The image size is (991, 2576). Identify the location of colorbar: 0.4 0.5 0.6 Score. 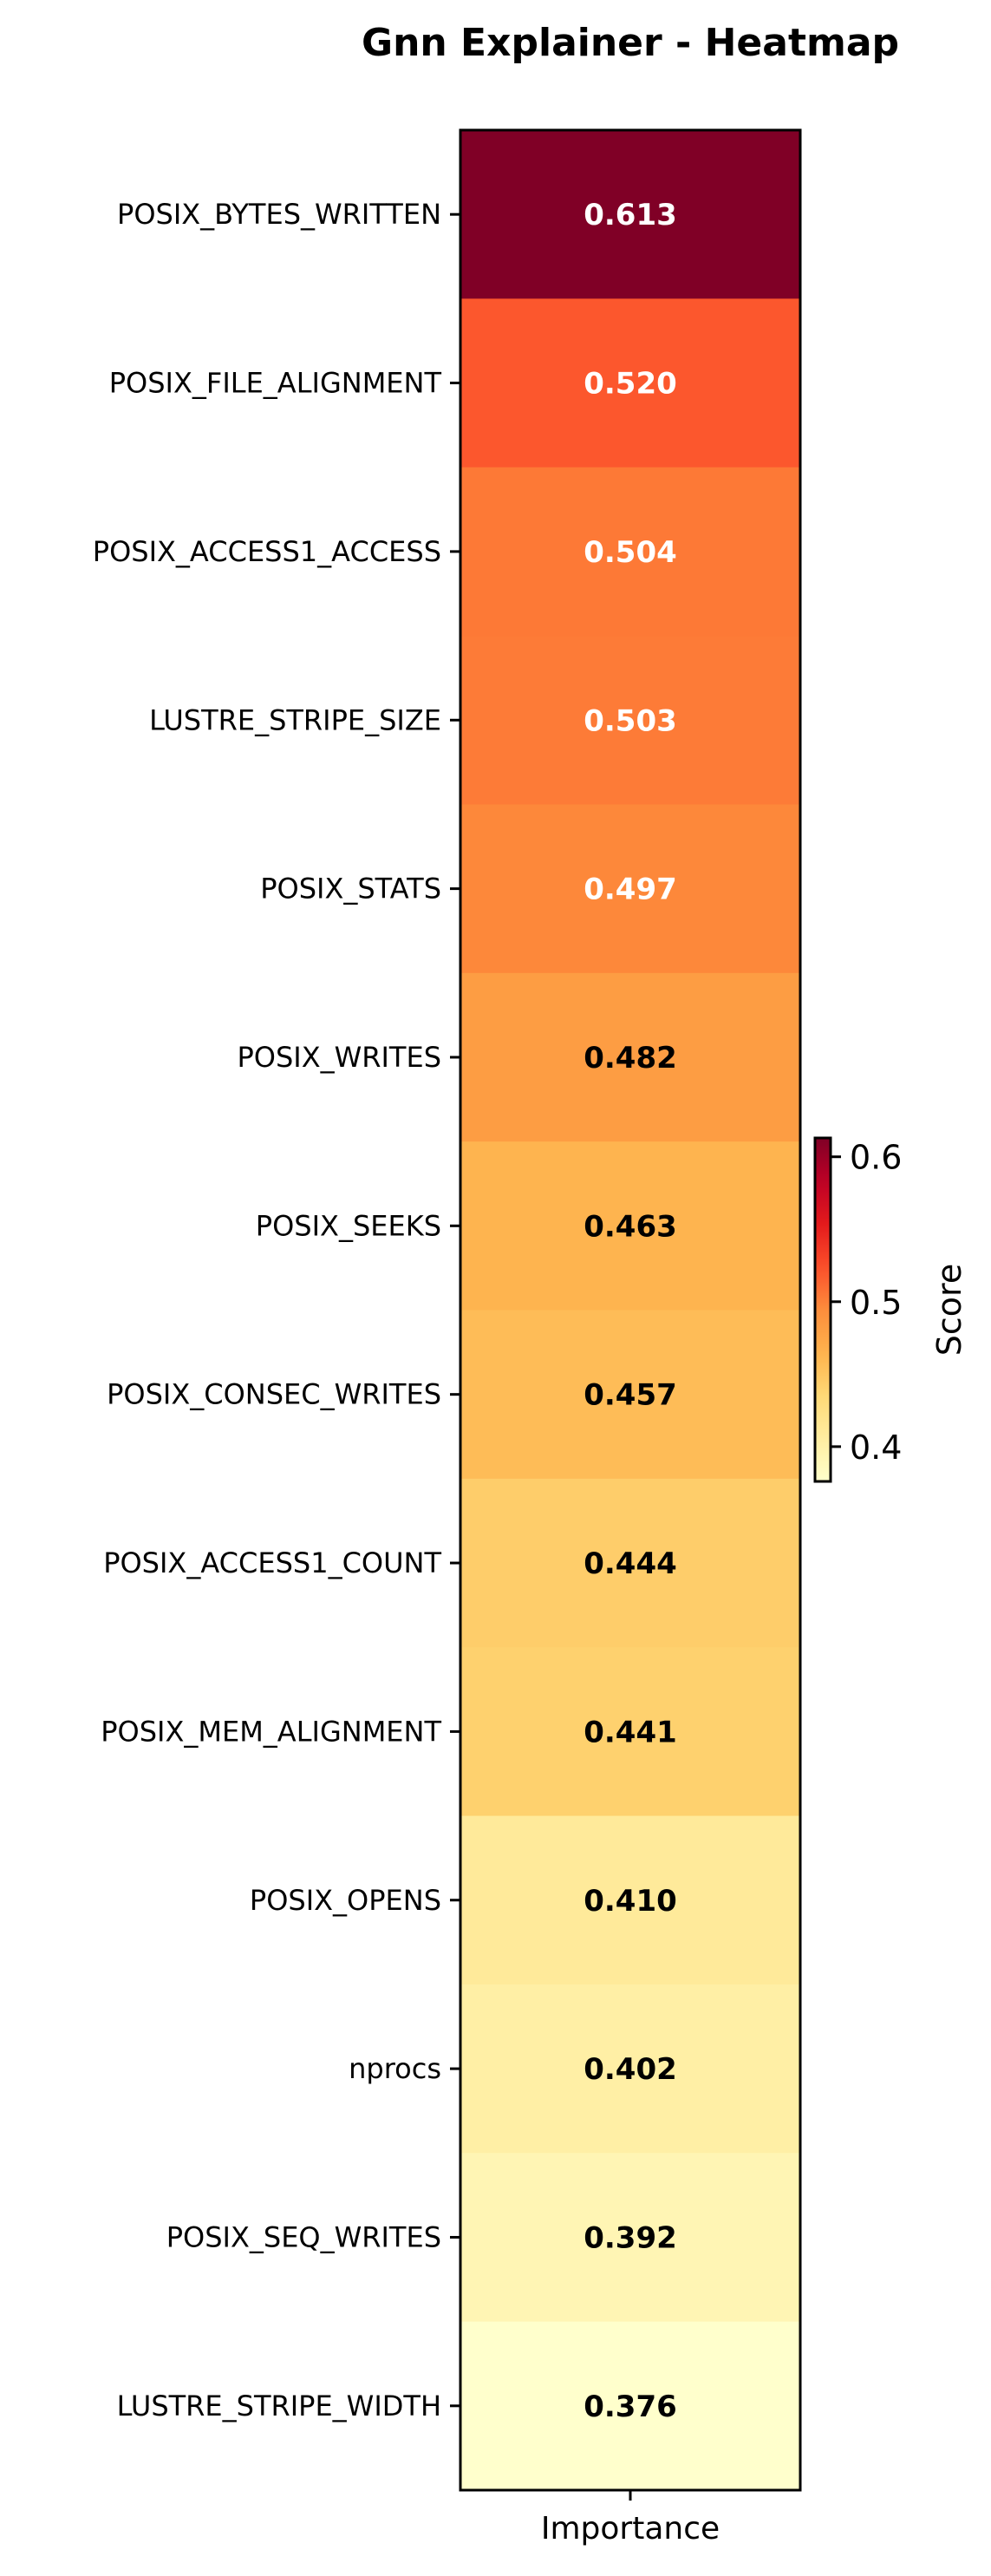
(891, 1309).